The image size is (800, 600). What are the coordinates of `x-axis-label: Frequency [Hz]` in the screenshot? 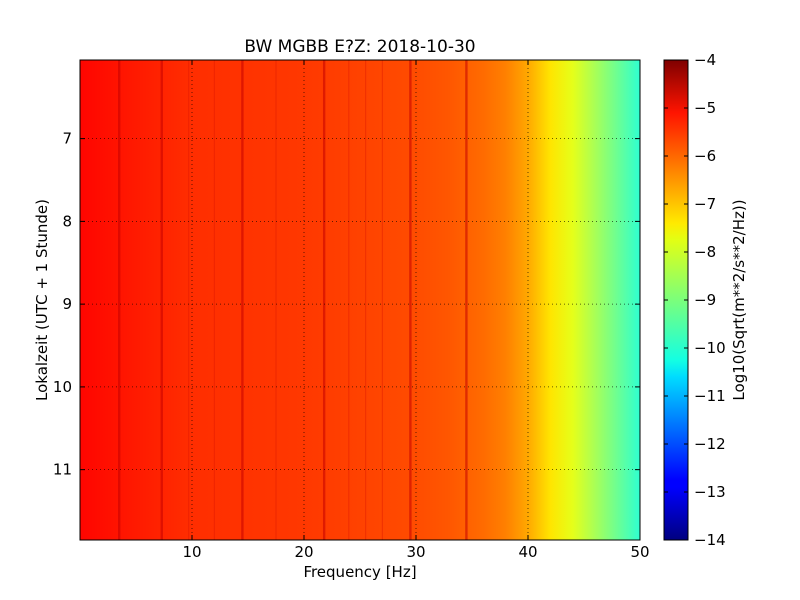 It's located at (359, 572).